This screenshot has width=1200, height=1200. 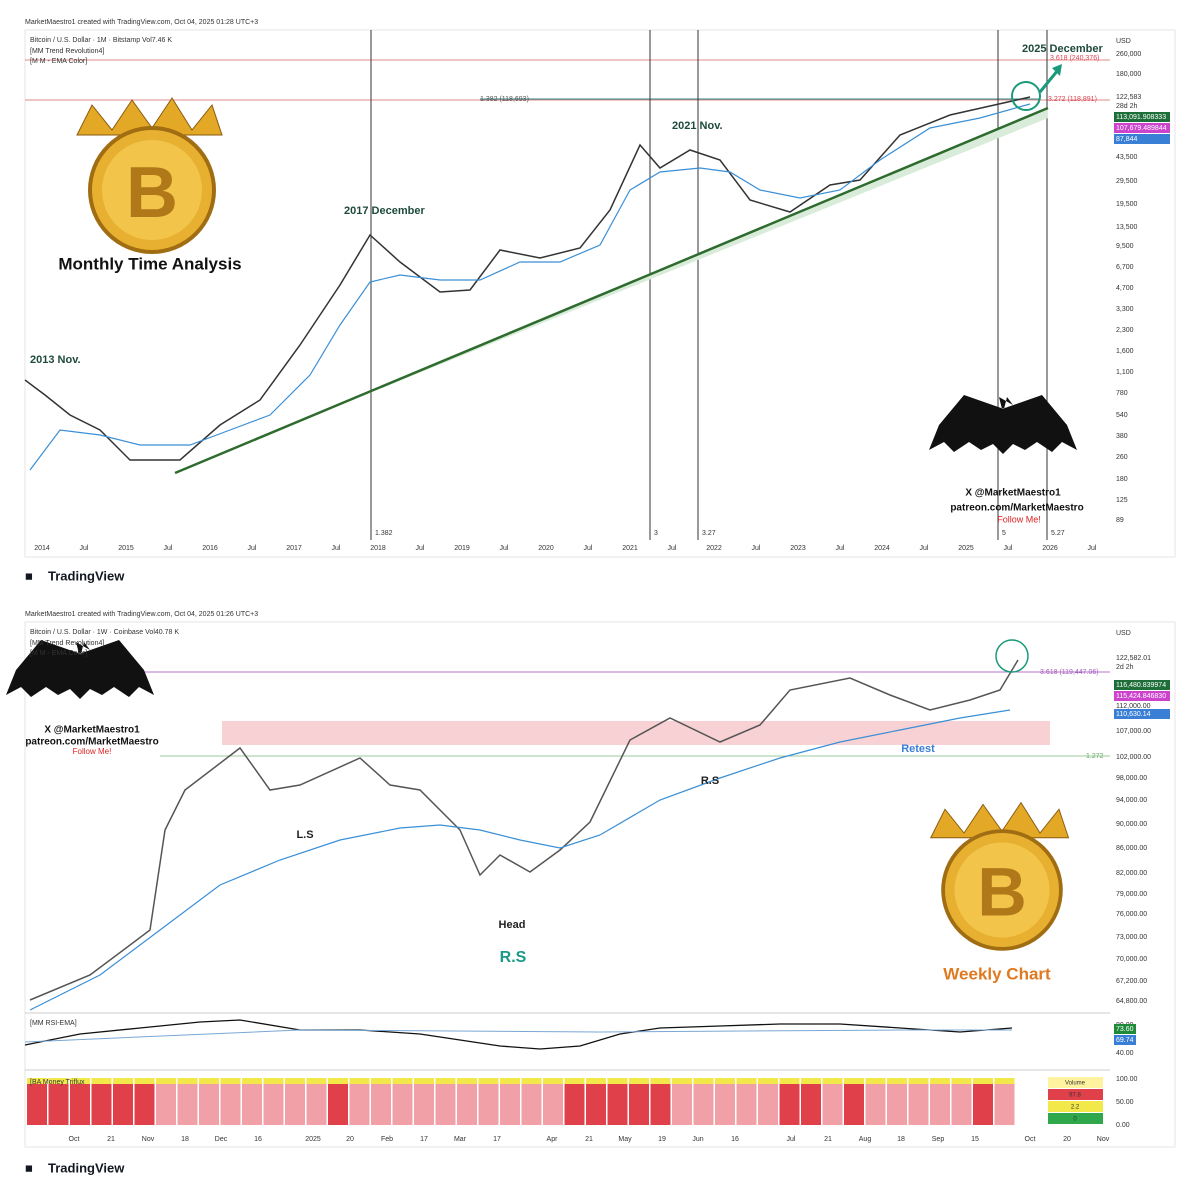 What do you see at coordinates (221, 1139) in the screenshot?
I see `time-label: Dec` at bounding box center [221, 1139].